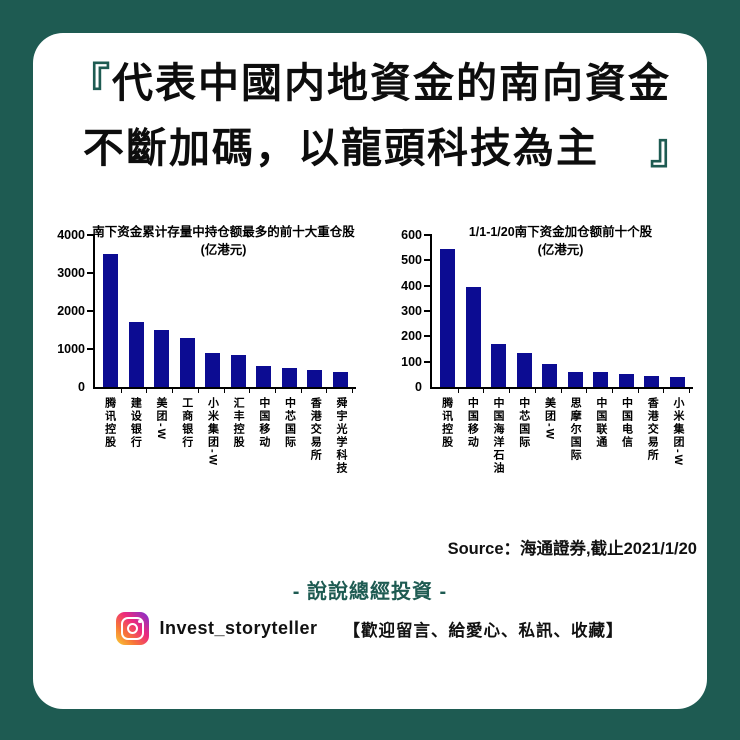 This screenshot has height=740, width=740. I want to click on x-category-label-text: 小米集团-W, so click(212, 432).